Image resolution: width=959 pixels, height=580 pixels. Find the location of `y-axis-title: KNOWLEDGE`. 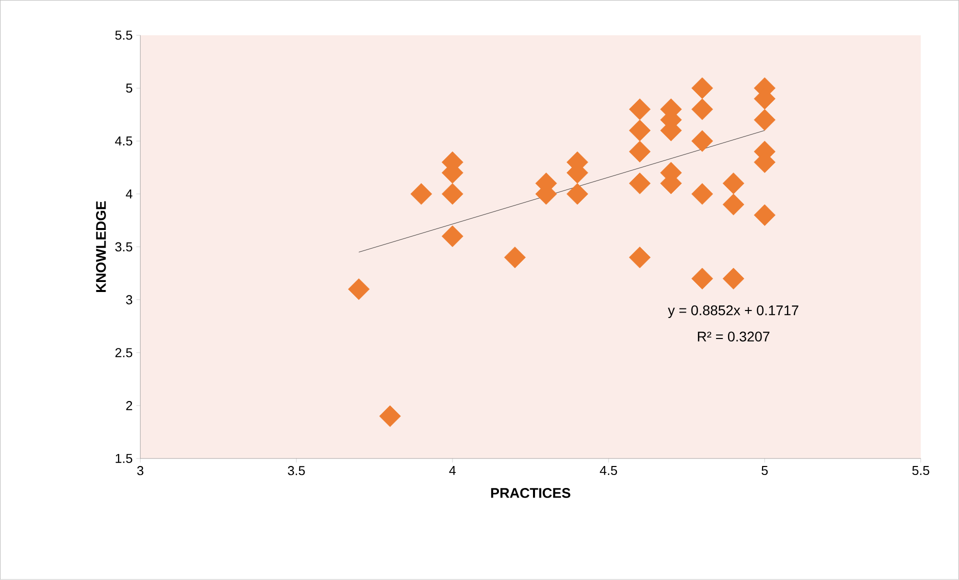

y-axis-title: KNOWLEDGE is located at coordinates (101, 246).